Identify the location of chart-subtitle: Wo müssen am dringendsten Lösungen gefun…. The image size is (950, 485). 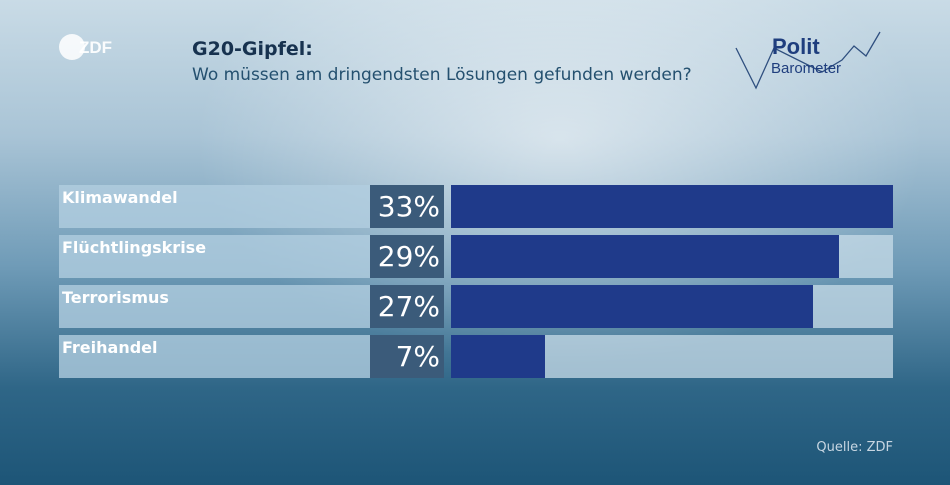
(442, 75).